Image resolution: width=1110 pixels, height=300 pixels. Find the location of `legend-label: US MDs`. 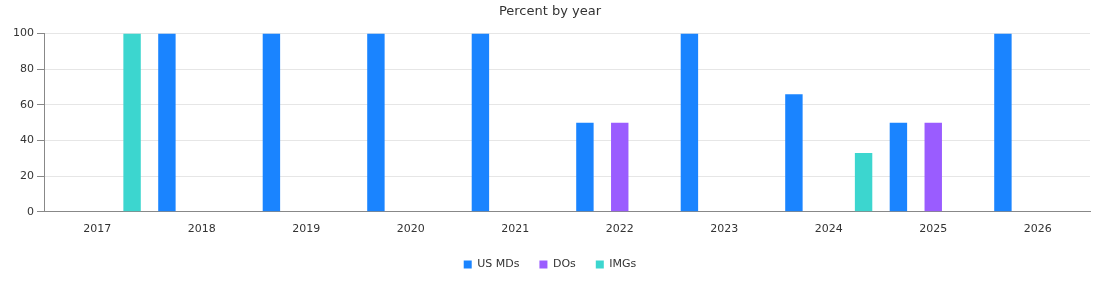

legend-label: US MDs is located at coordinates (498, 264).